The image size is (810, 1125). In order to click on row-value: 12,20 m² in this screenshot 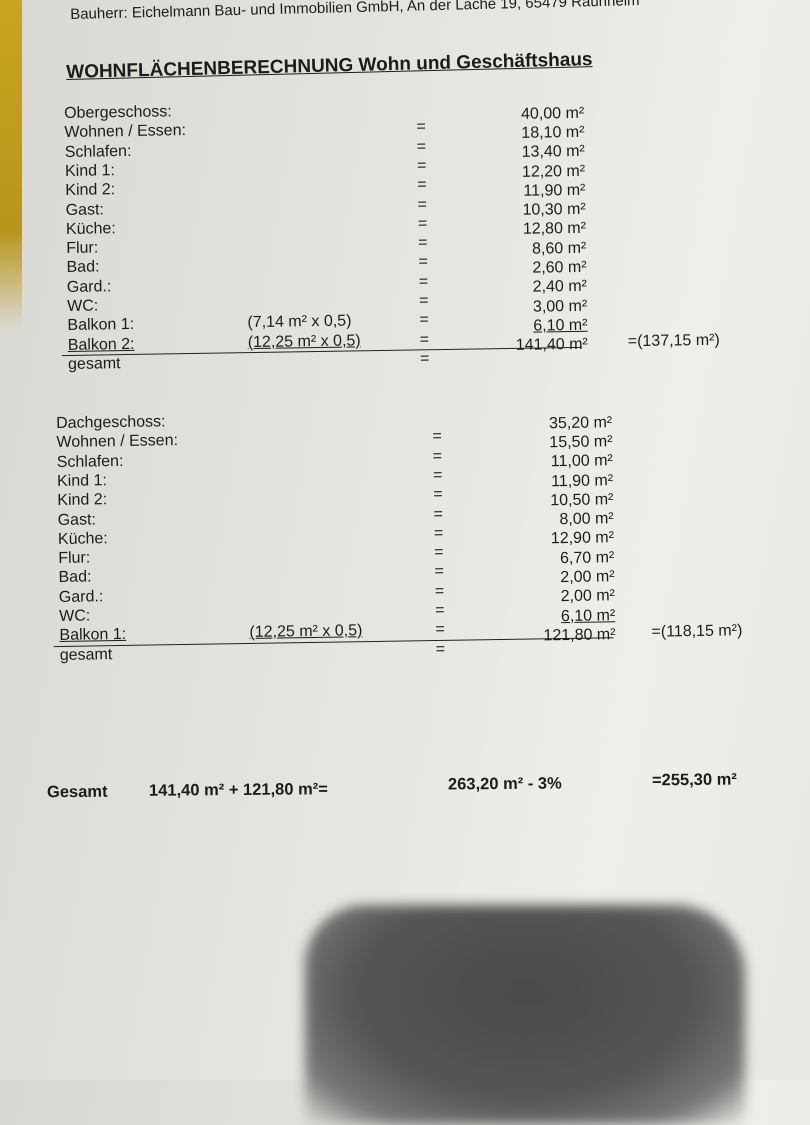, I will do `click(553, 171)`.